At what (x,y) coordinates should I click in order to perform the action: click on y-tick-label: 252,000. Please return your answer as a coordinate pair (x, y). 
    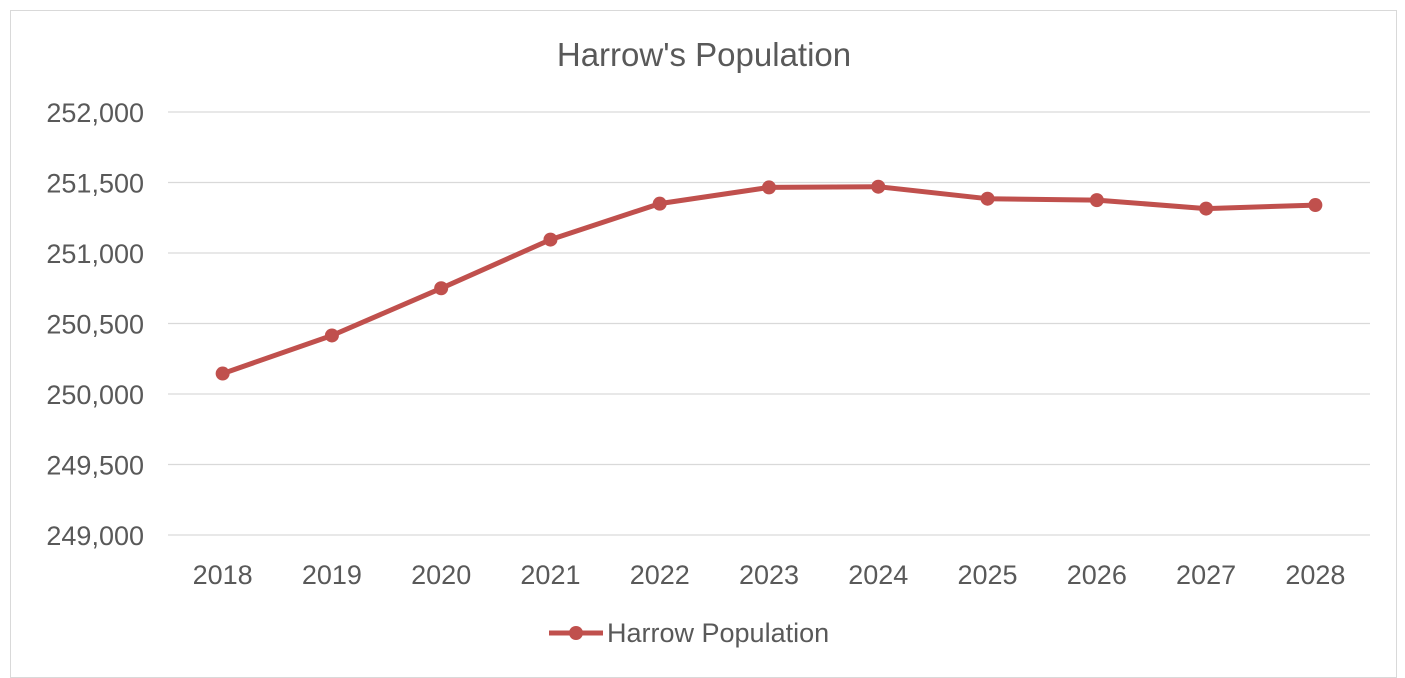
    Looking at the image, I should click on (95, 113).